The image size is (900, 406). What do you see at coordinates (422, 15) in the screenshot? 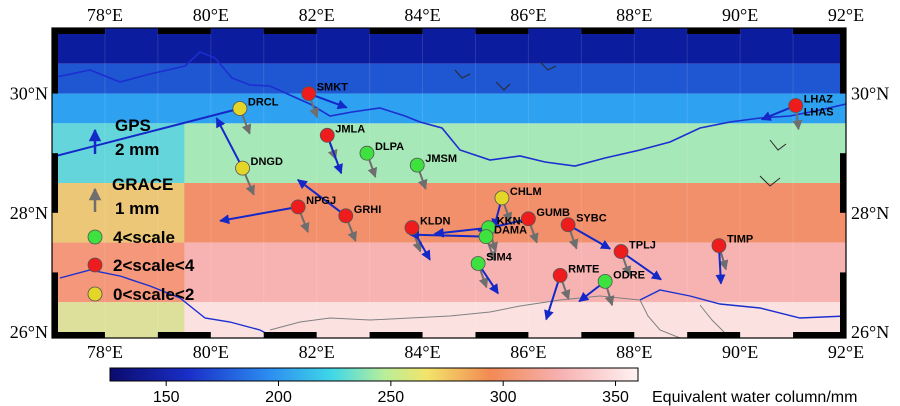
I see `lon-tick-top: 84°E` at bounding box center [422, 15].